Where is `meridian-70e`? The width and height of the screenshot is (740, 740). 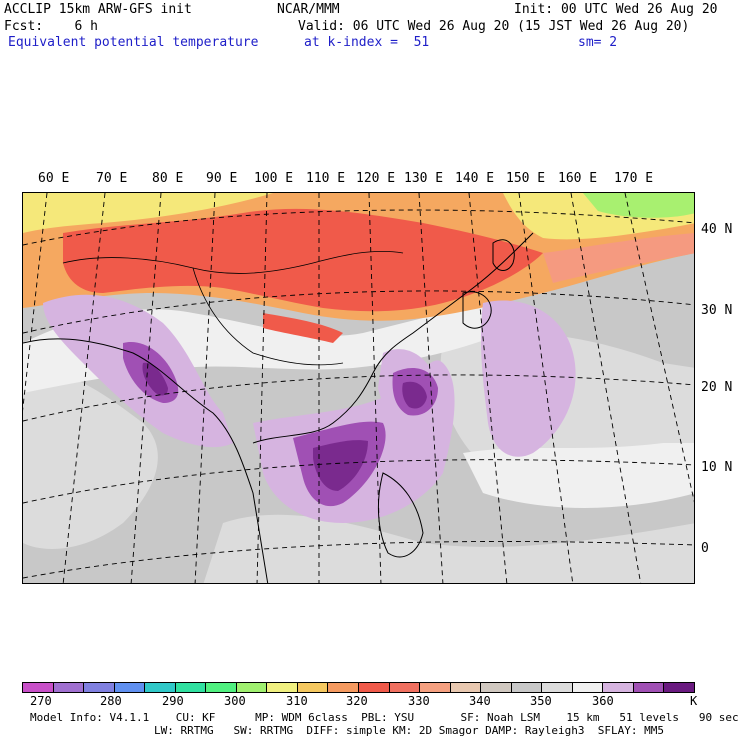 meridian-70e is located at coordinates (84, 388).